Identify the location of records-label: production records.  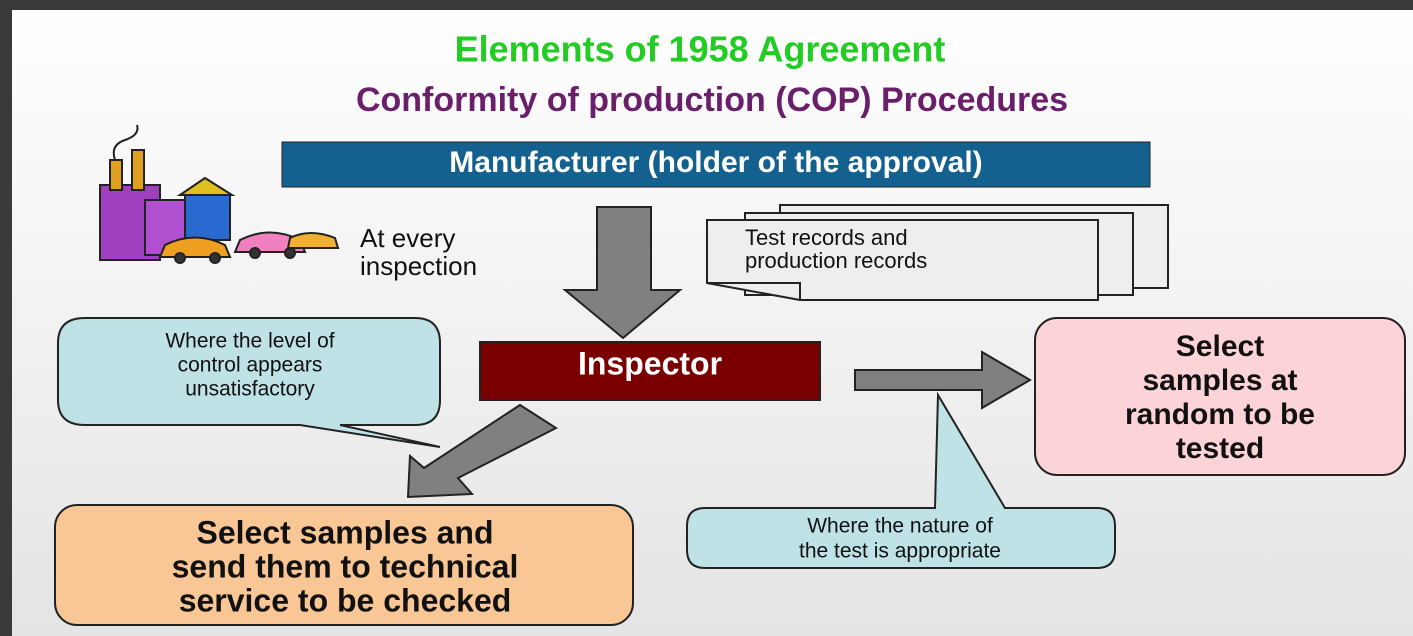
(836, 260).